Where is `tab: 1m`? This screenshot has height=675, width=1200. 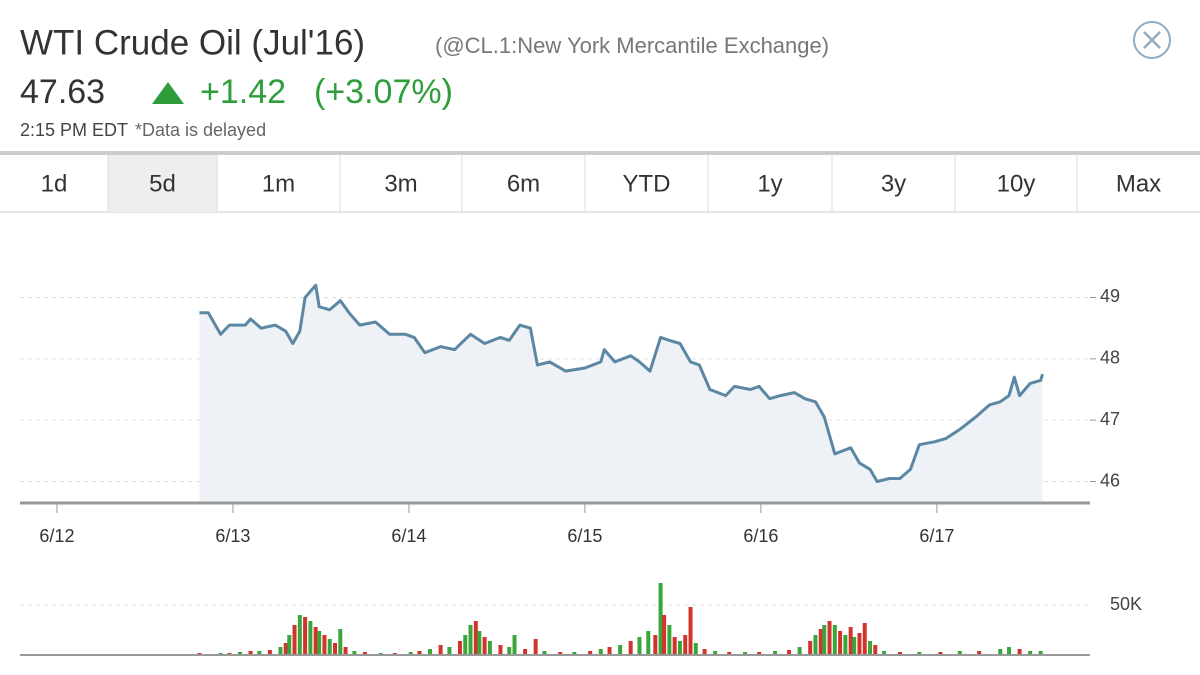 tab: 1m is located at coordinates (255, 183).